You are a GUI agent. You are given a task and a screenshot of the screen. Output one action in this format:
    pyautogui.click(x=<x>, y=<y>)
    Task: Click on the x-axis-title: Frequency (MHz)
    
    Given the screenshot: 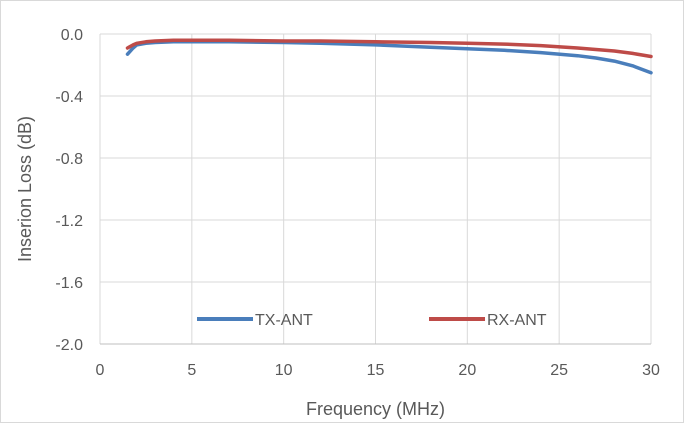 What is the action you would take?
    pyautogui.click(x=375, y=409)
    